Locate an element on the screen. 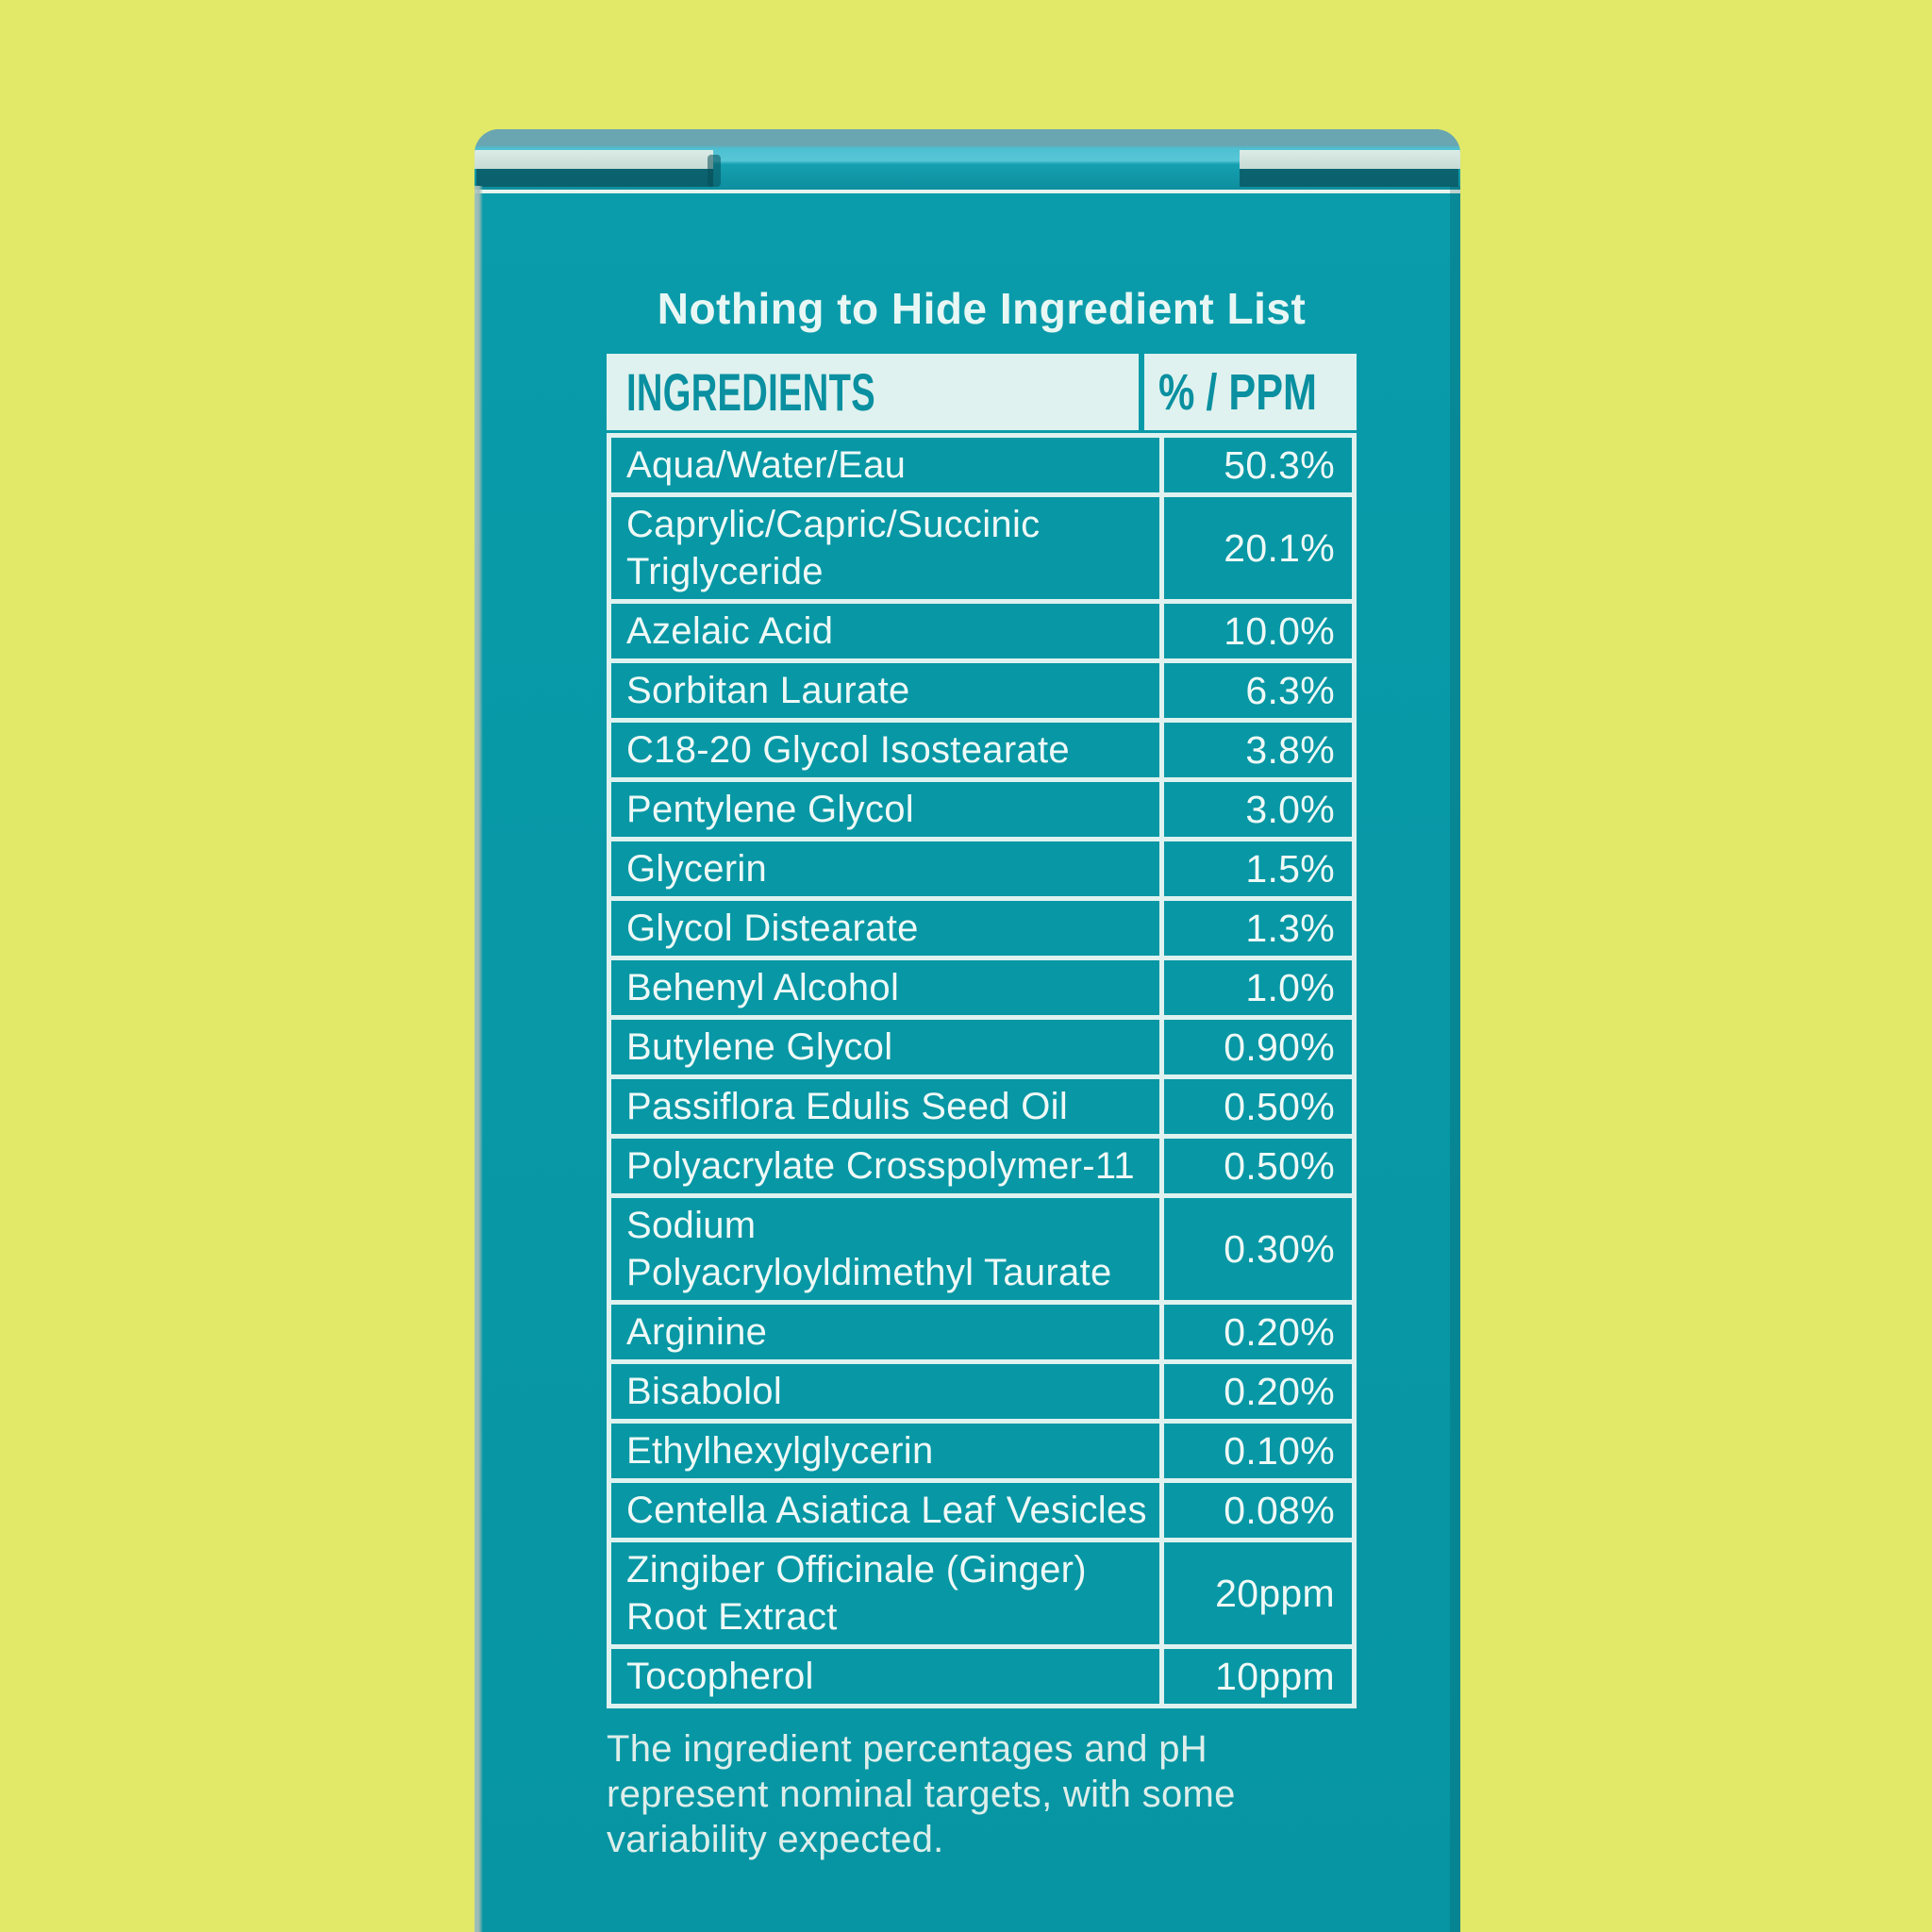 This screenshot has width=1932, height=1932. ingredient-name: Caprylic/Capric/Succinic Triglyceride is located at coordinates (885, 548).